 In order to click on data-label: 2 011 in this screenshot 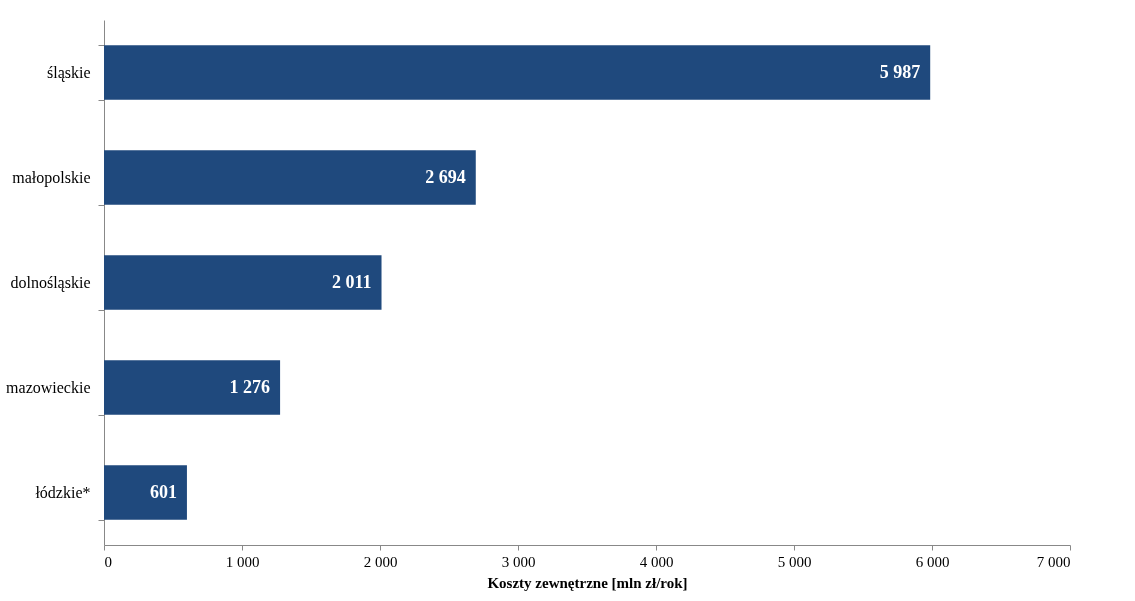, I will do `click(352, 281)`.